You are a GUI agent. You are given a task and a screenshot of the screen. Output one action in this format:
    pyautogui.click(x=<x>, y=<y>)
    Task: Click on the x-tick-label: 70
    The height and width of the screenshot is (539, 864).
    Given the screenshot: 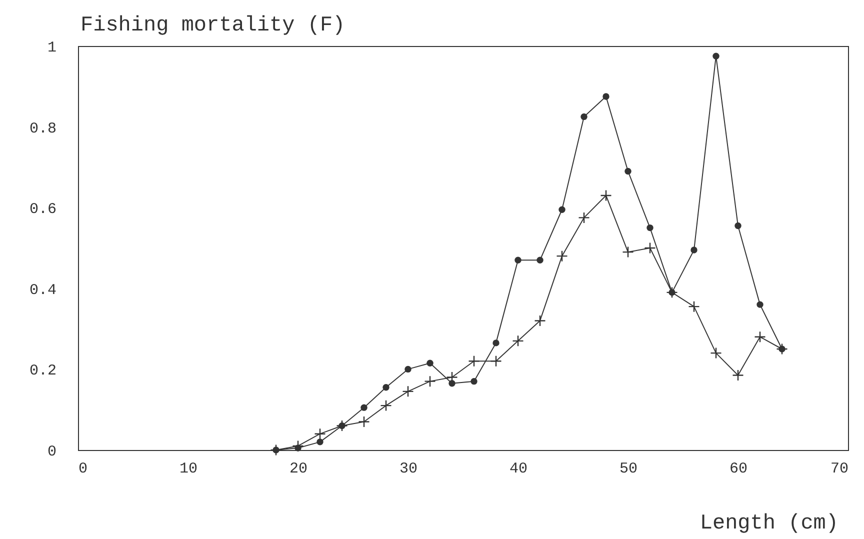 What is the action you would take?
    pyautogui.click(x=839, y=469)
    